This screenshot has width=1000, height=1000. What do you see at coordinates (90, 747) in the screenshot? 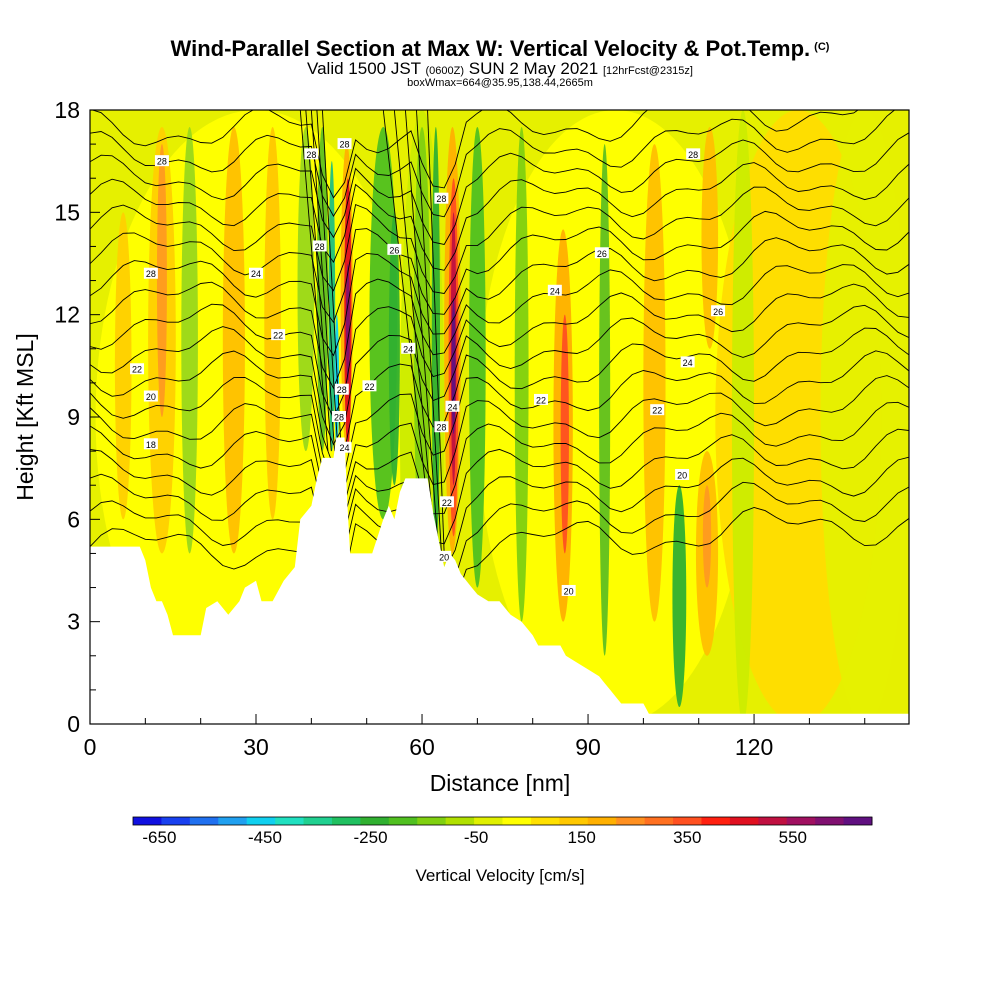
I see `x-tick-label: 0` at bounding box center [90, 747].